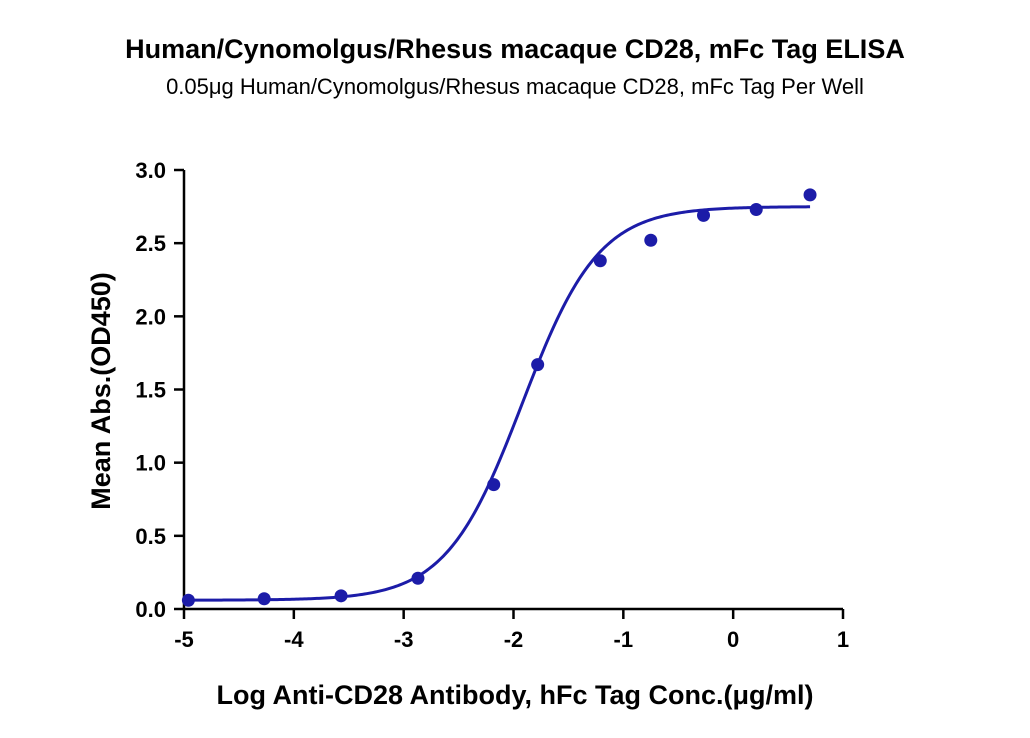 Image resolution: width=1030 pixels, height=738 pixels. What do you see at coordinates (150, 390) in the screenshot?
I see `y-tick-label: 1.5` at bounding box center [150, 390].